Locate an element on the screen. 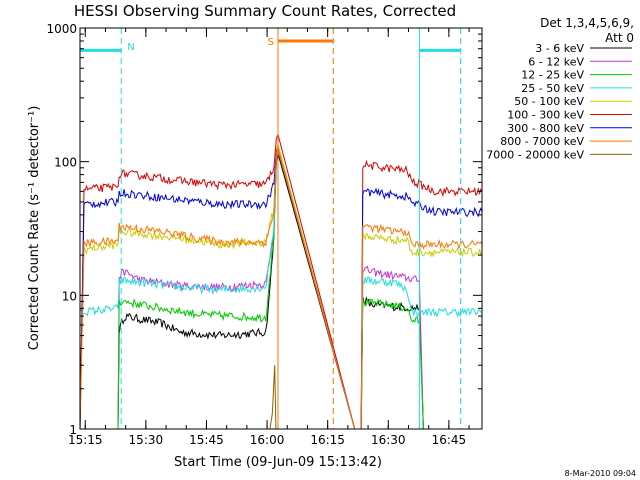  x-tick-label: 16:15 is located at coordinates (327, 440).